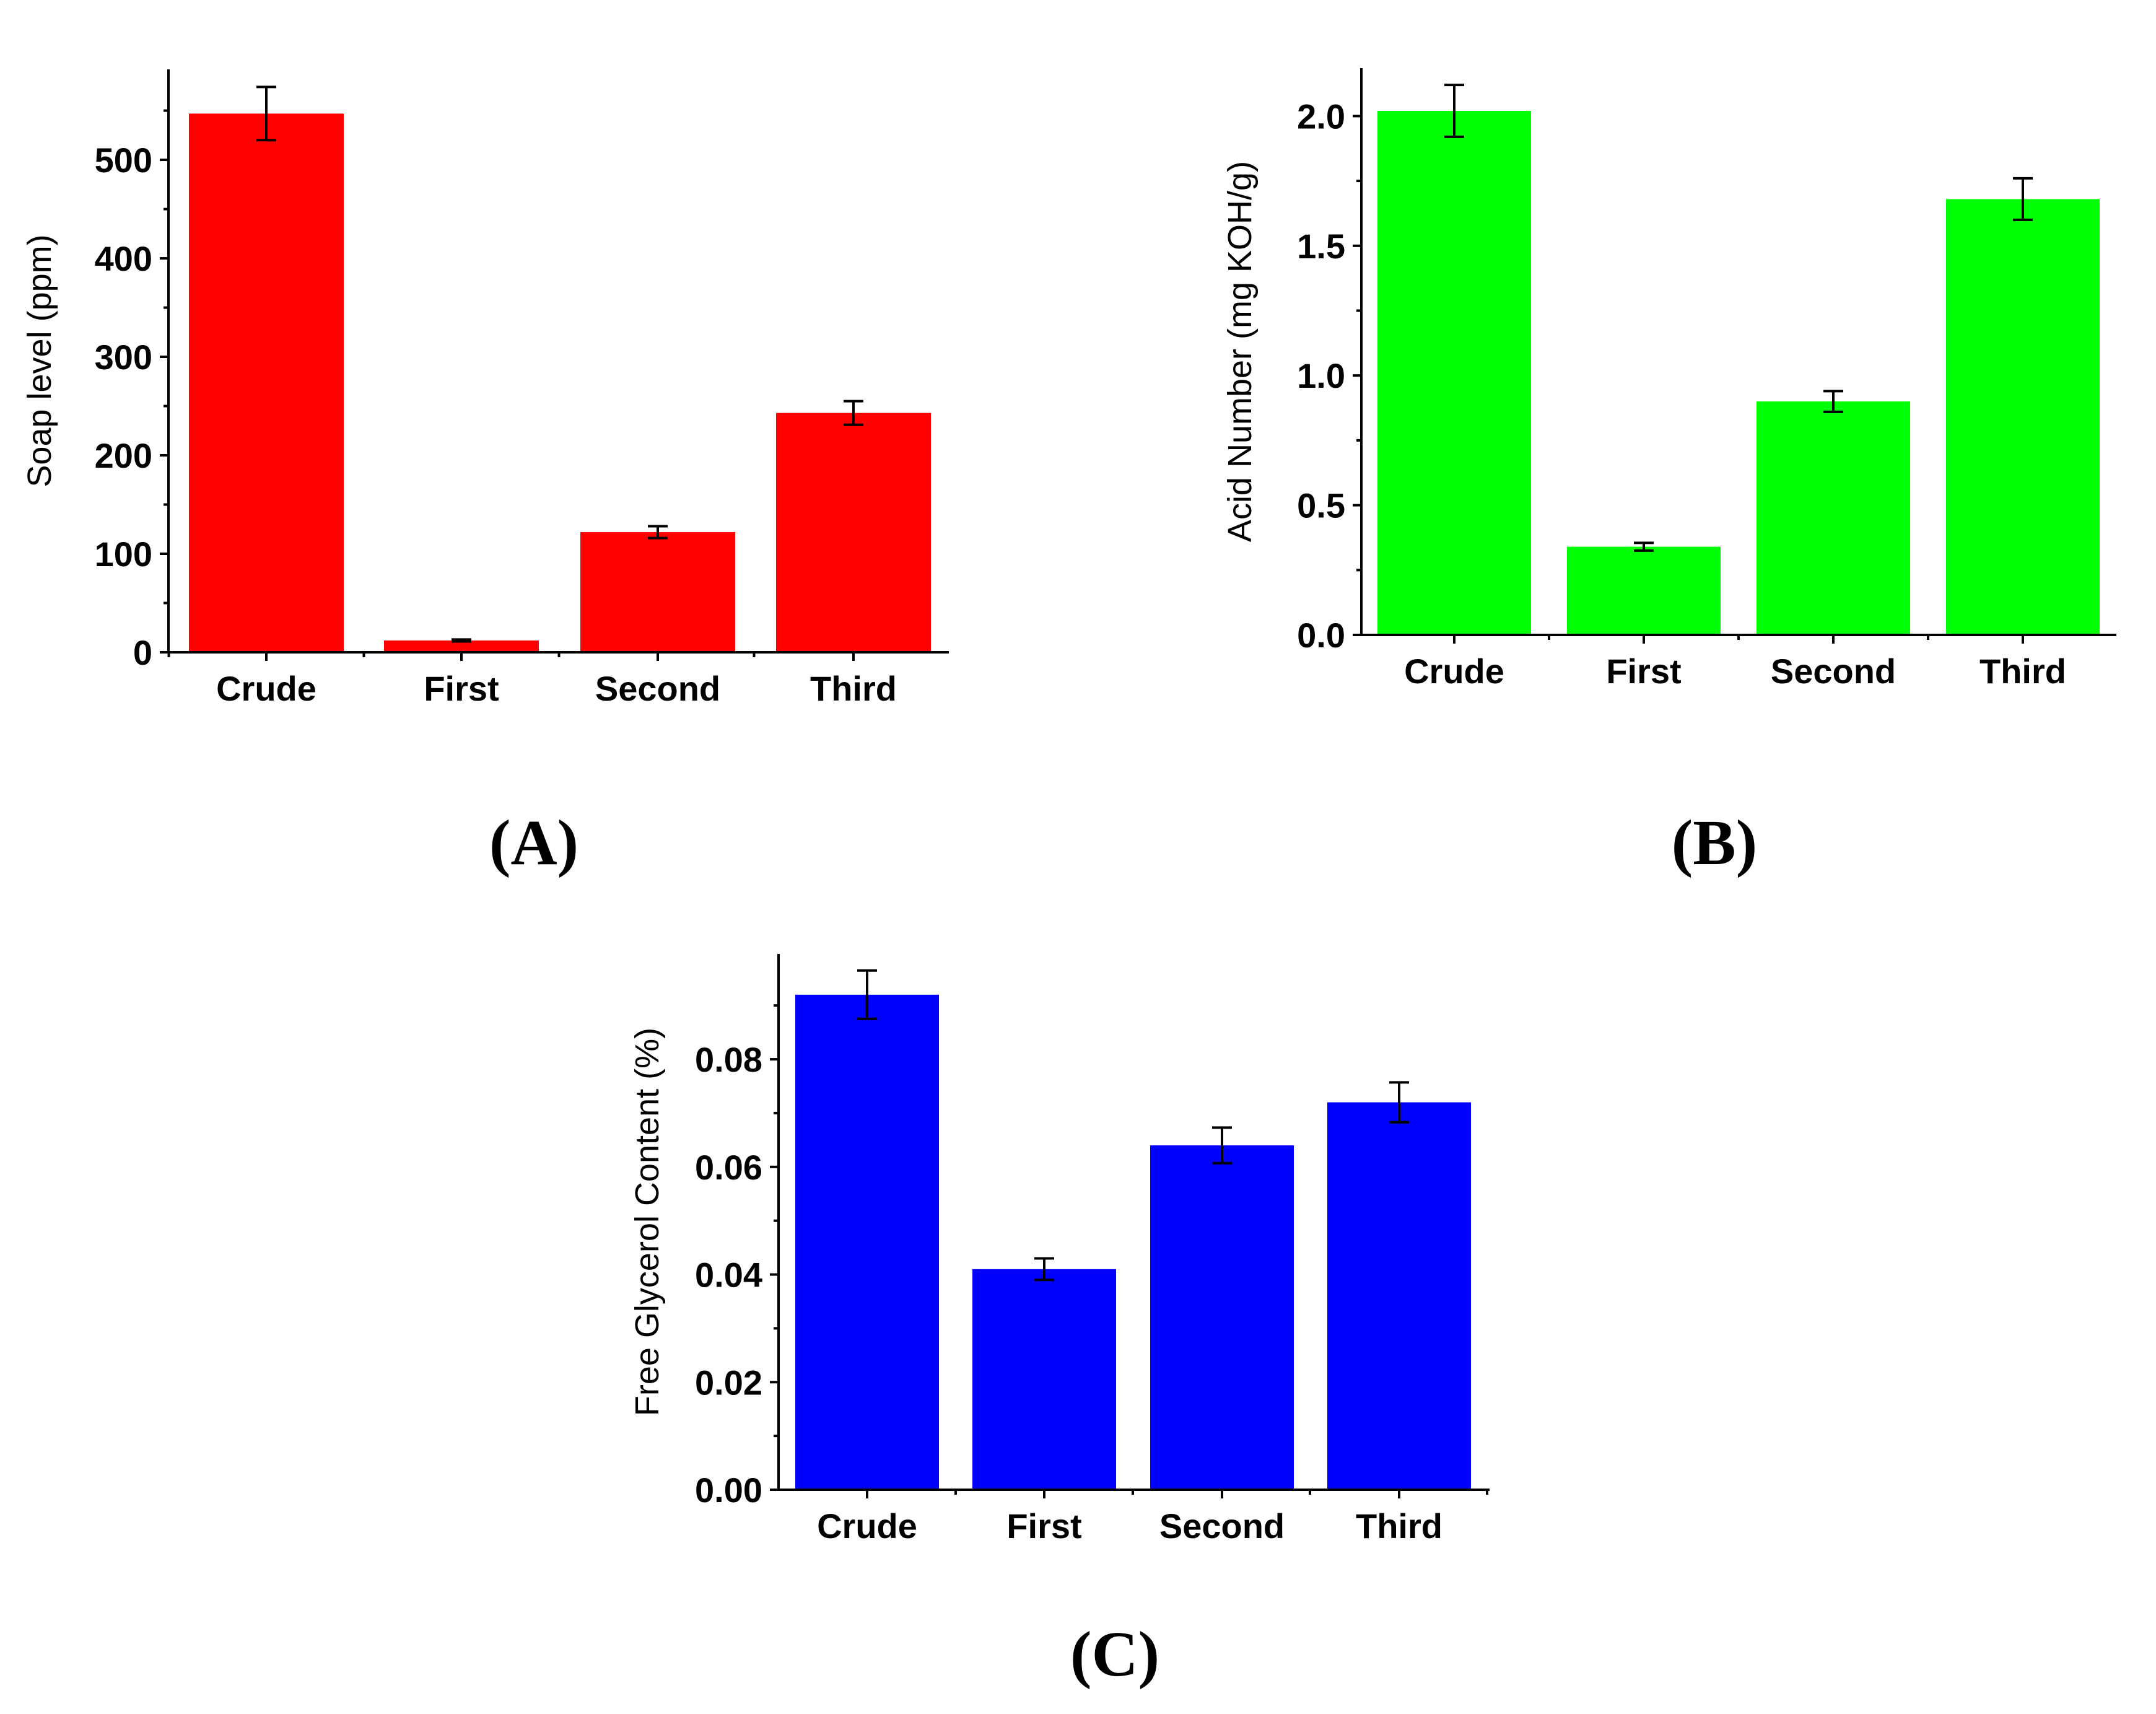 This screenshot has height=1714, width=2156. I want to click on panel-label: (B), so click(1715, 842).